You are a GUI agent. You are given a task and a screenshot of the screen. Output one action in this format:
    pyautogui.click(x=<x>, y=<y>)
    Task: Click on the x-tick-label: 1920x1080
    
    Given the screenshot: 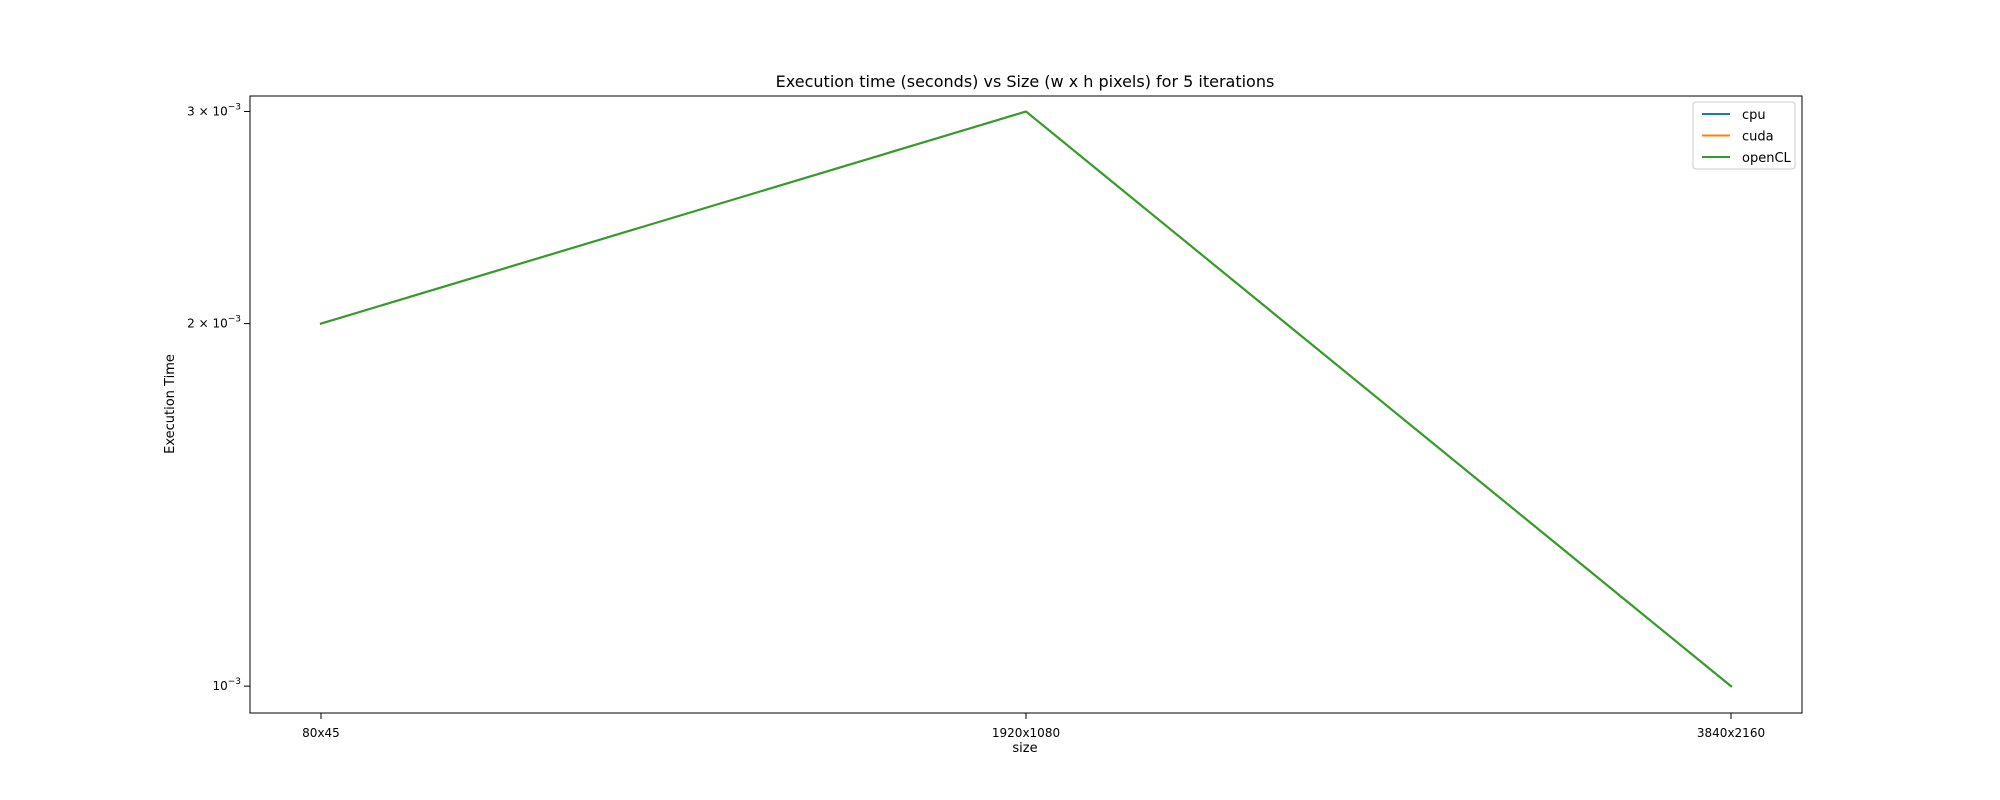 What is the action you would take?
    pyautogui.click(x=1026, y=733)
    